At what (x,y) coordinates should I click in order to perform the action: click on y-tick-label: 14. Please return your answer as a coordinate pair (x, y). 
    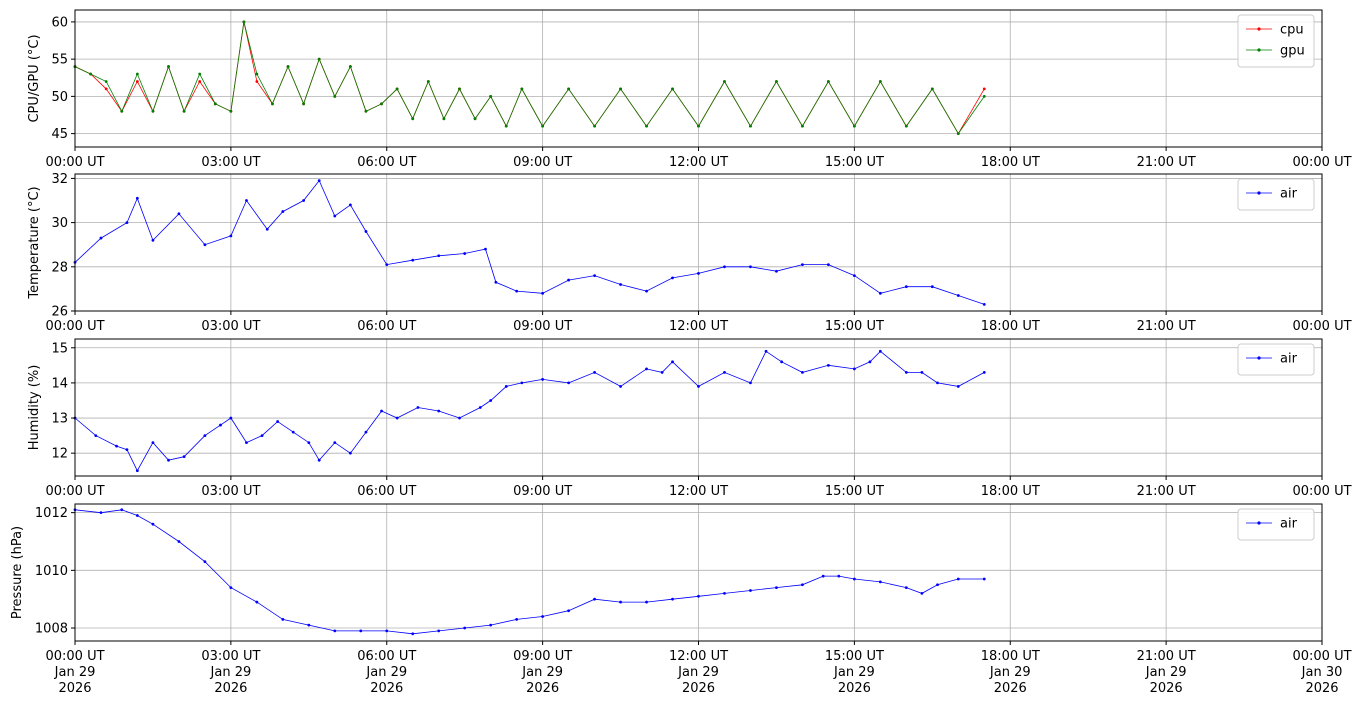
    Looking at the image, I should click on (59, 383).